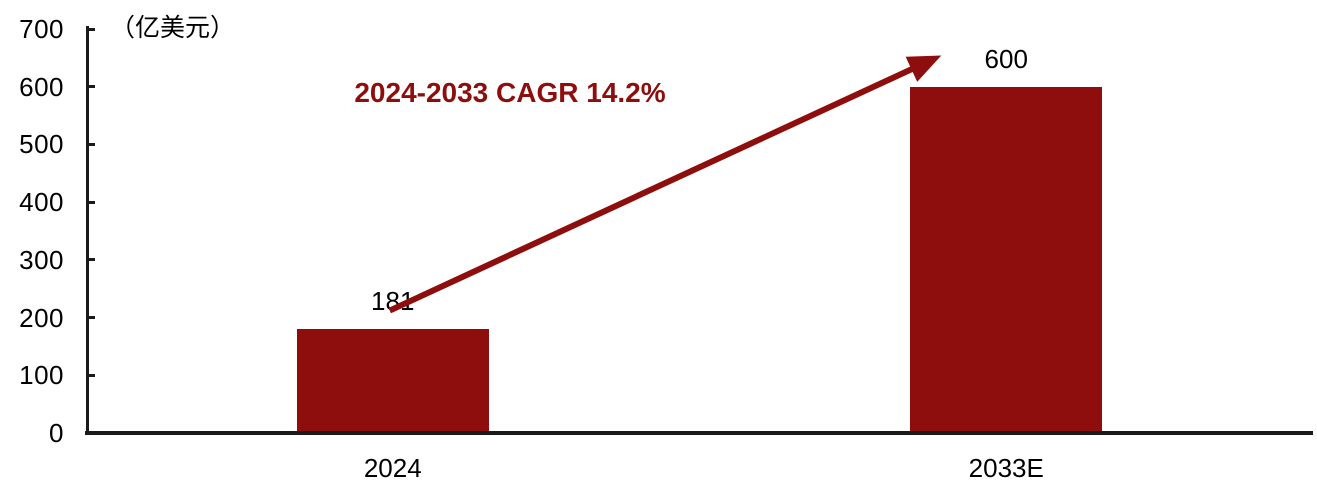 This screenshot has height=492, width=1317. Describe the element at coordinates (87, 230) in the screenshot. I see `y-axis-line` at that location.